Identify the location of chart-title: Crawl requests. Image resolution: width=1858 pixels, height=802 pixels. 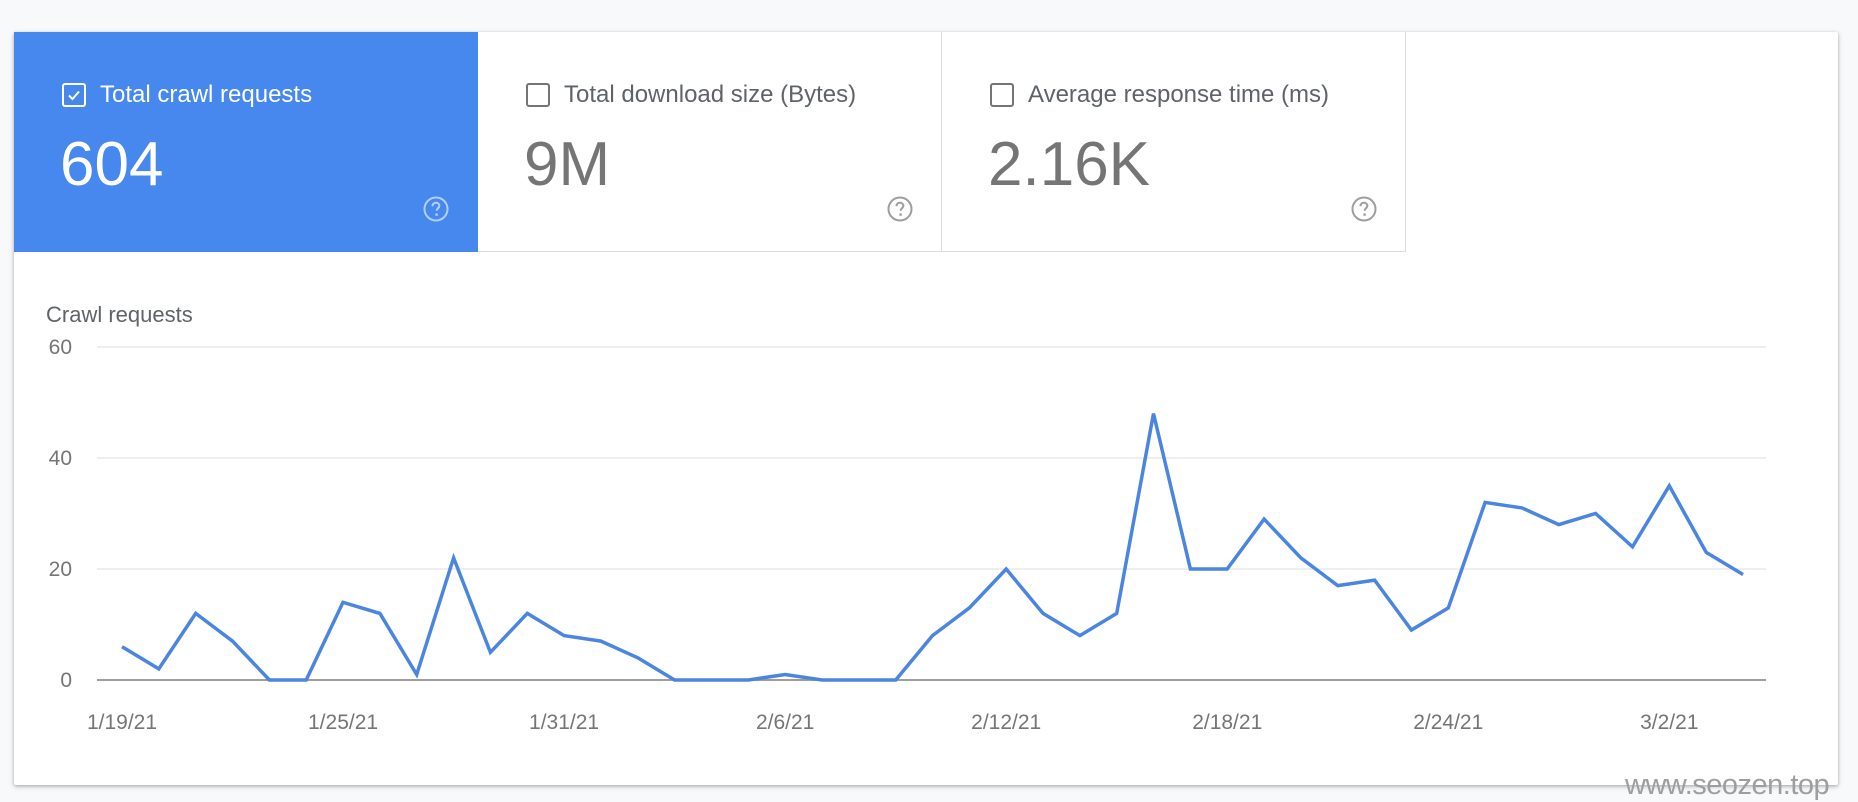
(119, 314).